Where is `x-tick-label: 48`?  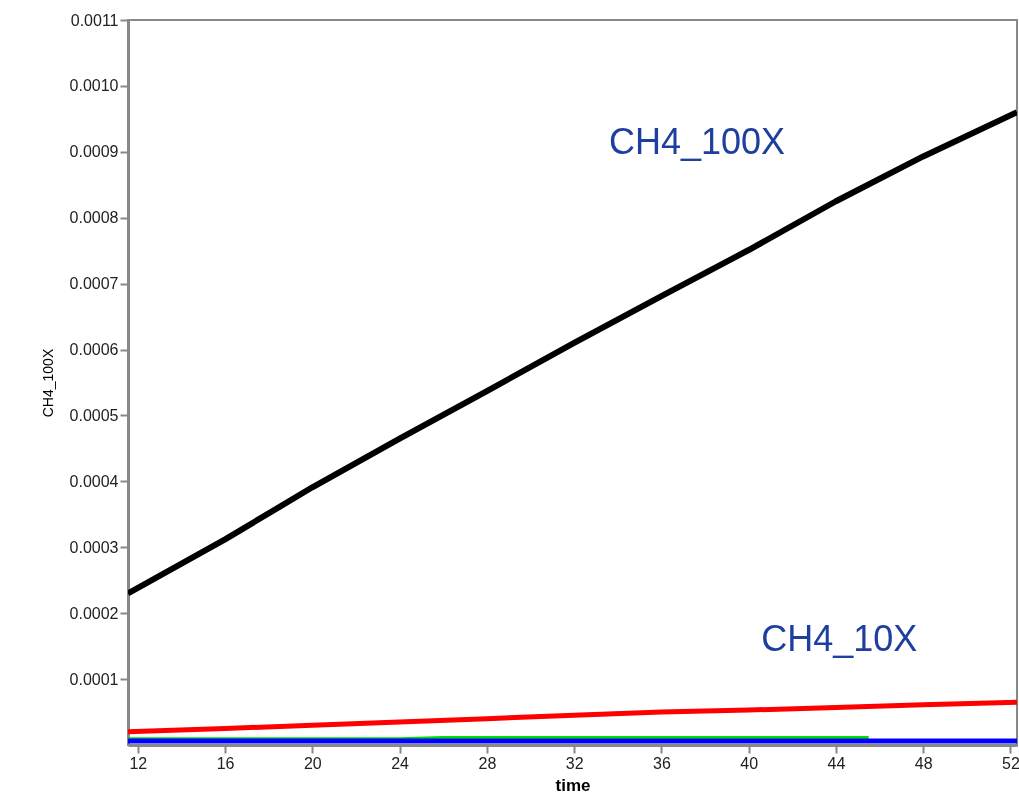 x-tick-label: 48 is located at coordinates (923, 763).